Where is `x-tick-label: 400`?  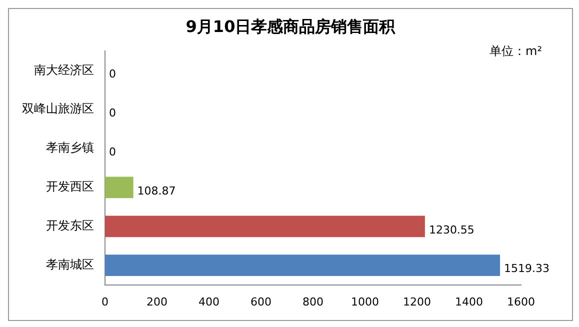 x-tick-label: 400 is located at coordinates (209, 301).